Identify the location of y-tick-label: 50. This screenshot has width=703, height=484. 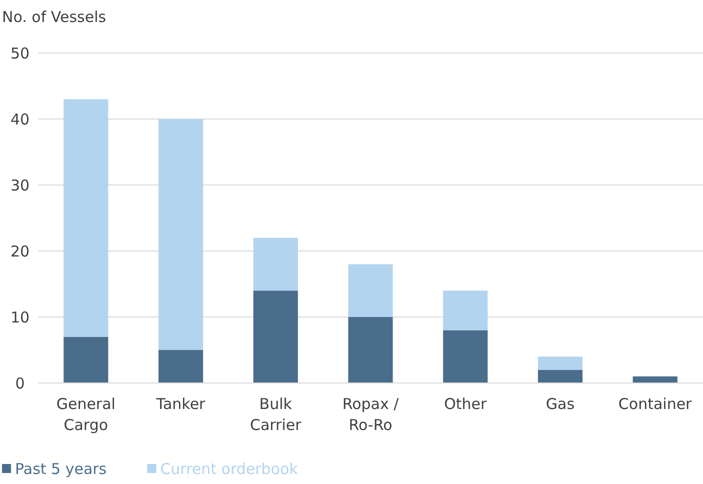
(20, 53).